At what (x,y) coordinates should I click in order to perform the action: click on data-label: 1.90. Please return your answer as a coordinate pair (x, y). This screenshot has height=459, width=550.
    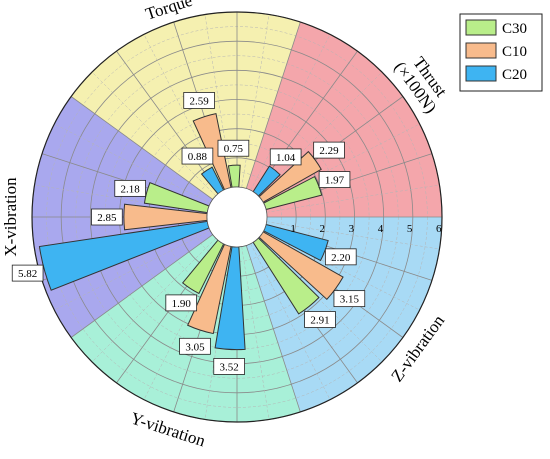
    Looking at the image, I should click on (181, 303).